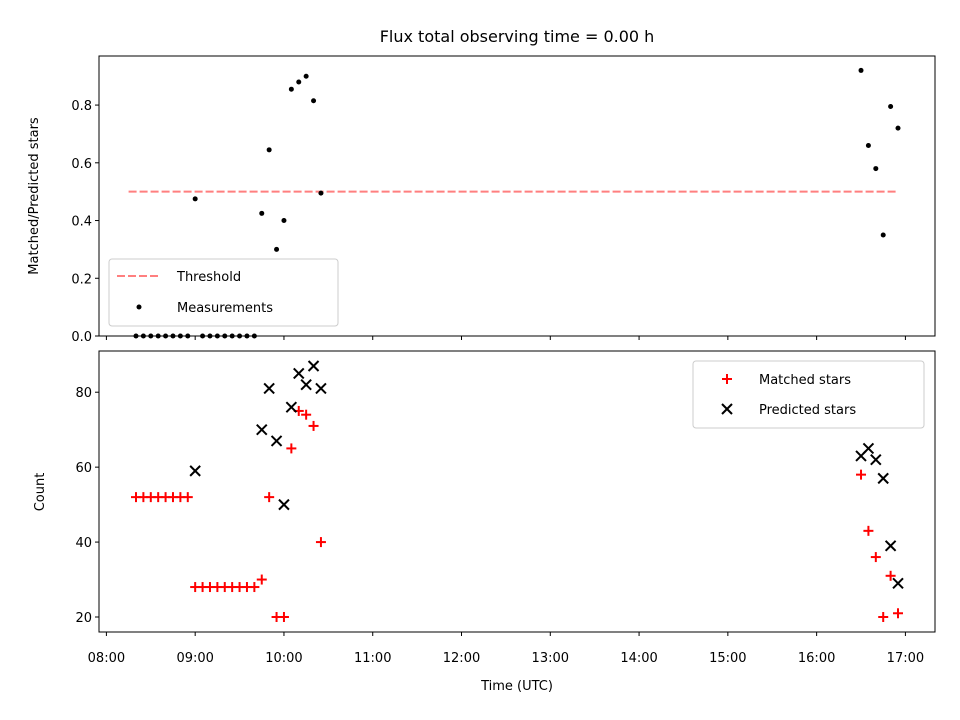 The image size is (960, 720). What do you see at coordinates (40, 492) in the screenshot?
I see `bottom-y-axis-label: Count` at bounding box center [40, 492].